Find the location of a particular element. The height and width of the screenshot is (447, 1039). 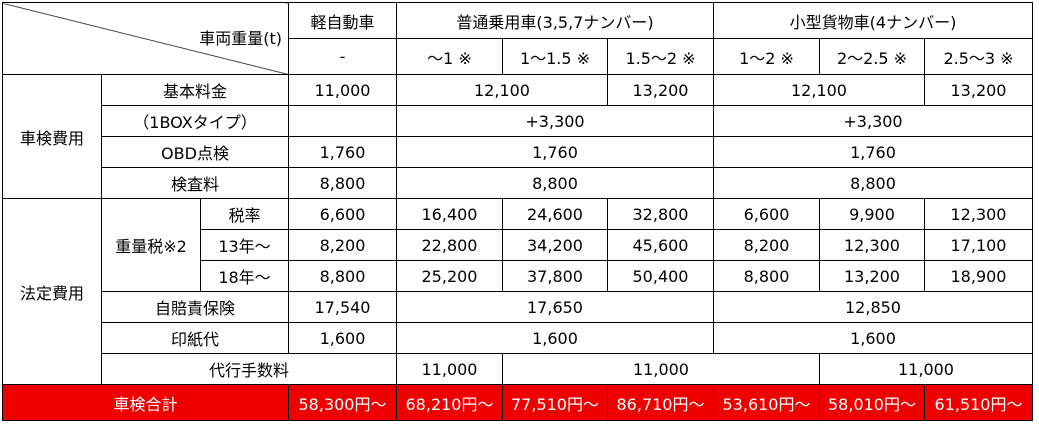

weight-cell: - is located at coordinates (342, 56).